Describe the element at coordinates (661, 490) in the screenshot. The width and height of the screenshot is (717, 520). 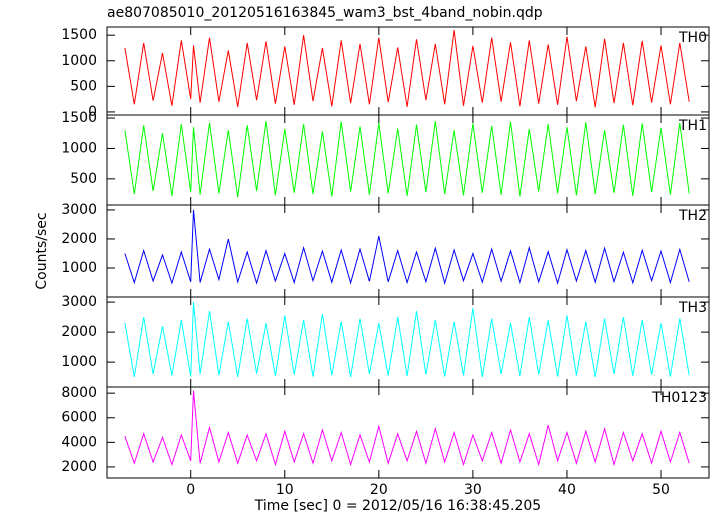
I see `x-tick-label: 50` at that location.